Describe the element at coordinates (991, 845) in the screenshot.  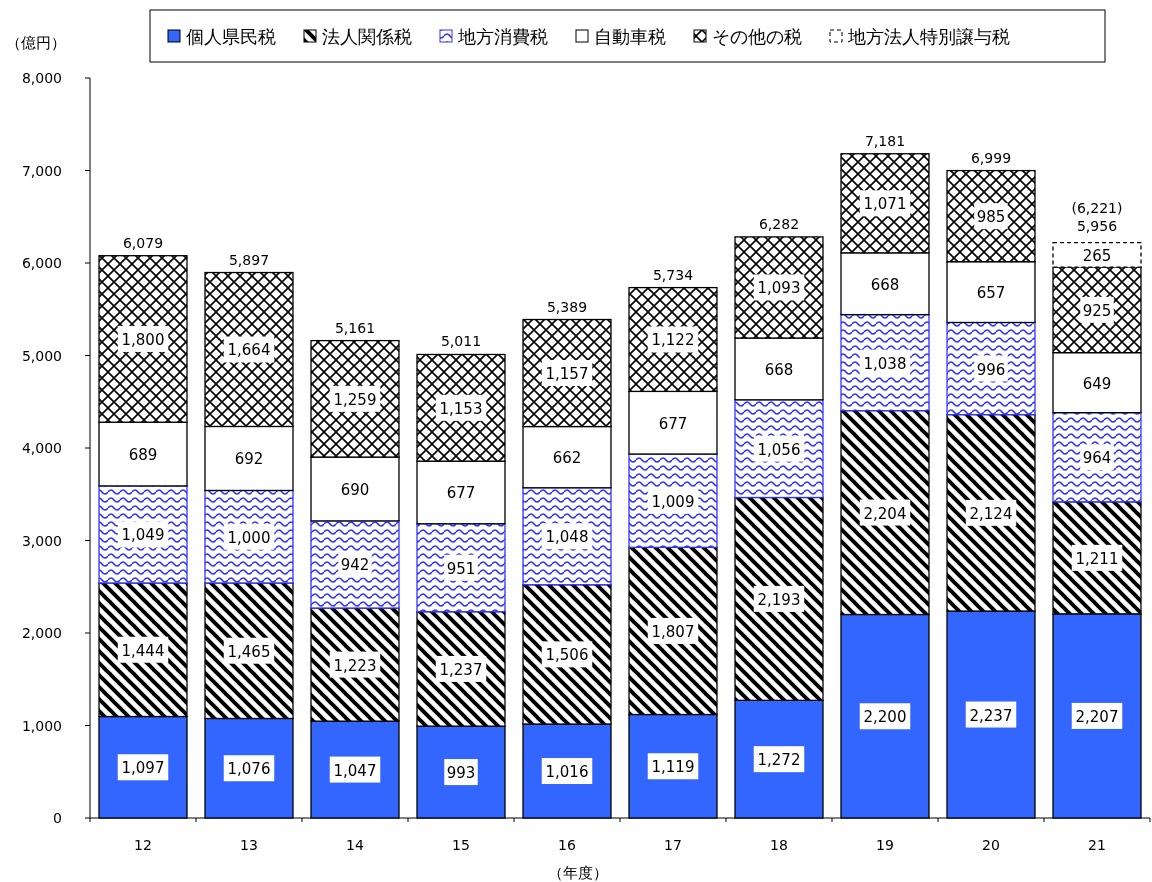
I see `x-tick-label: 20` at that location.